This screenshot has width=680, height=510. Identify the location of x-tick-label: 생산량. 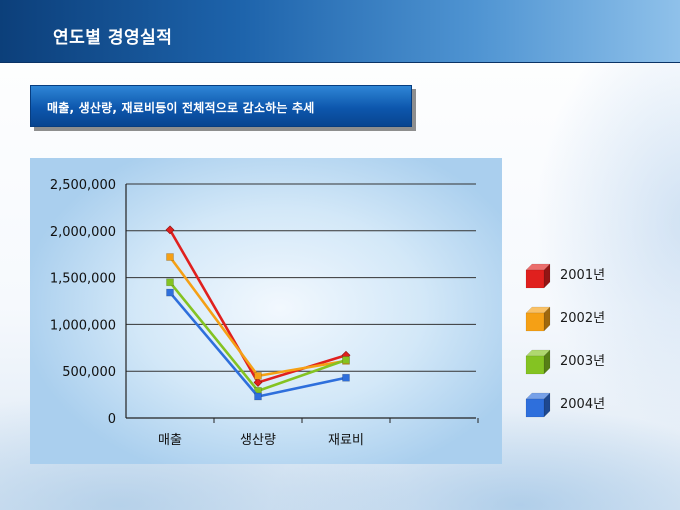
(258, 440).